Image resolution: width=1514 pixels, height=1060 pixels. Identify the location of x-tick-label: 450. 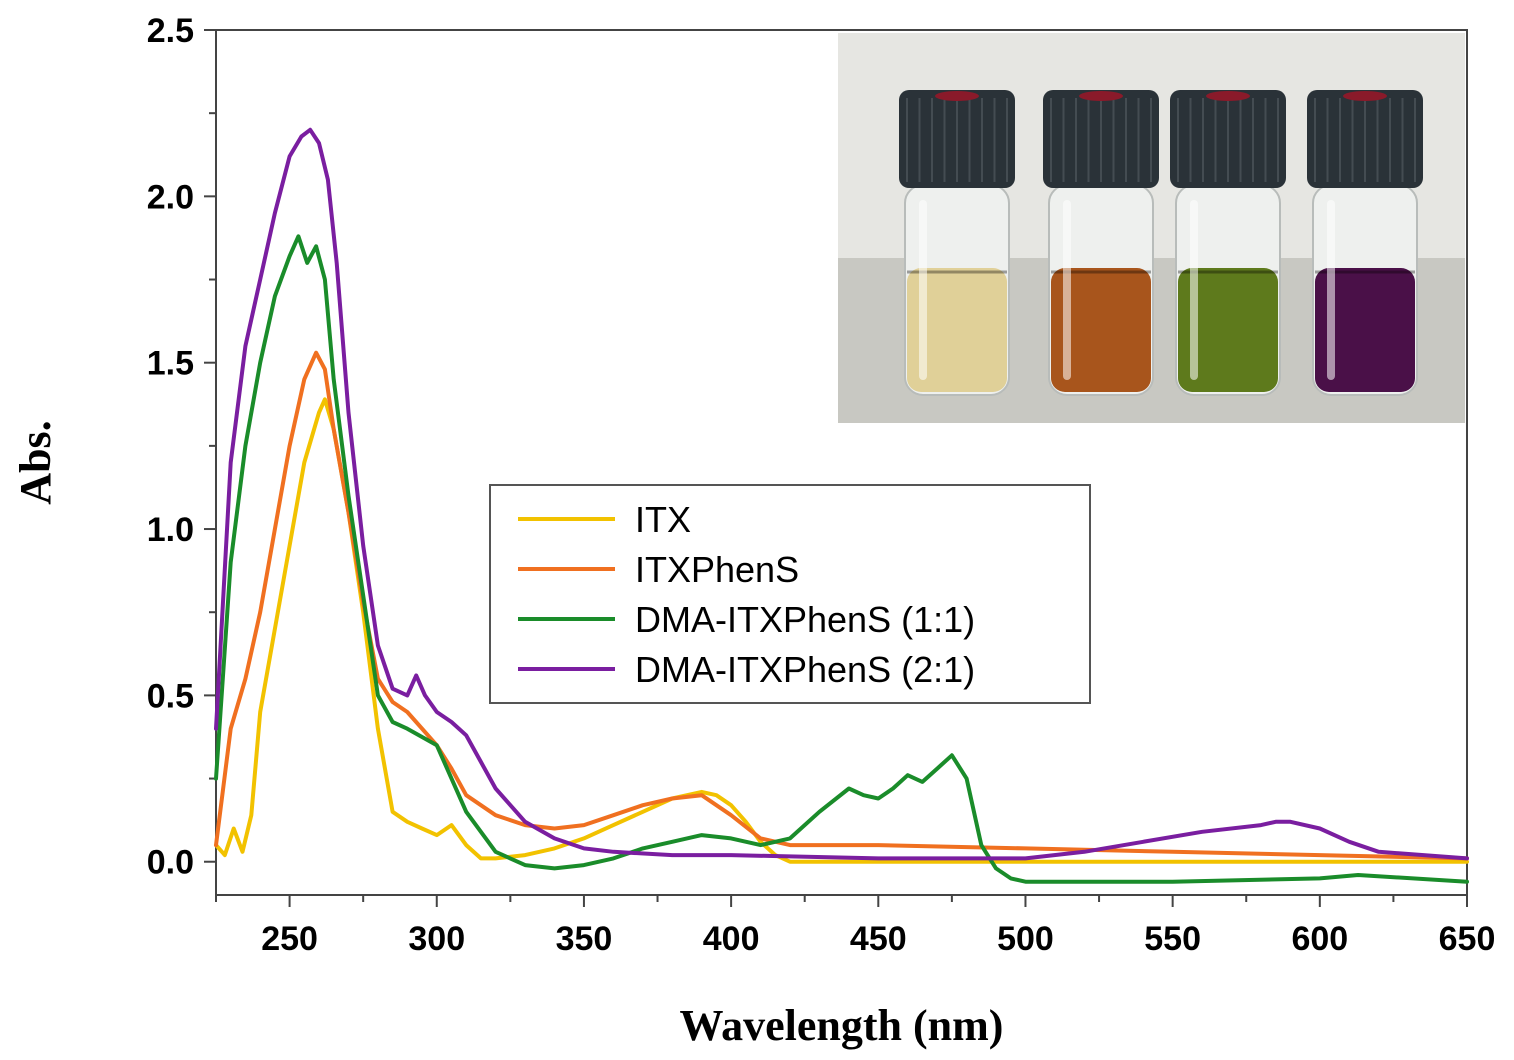
(878, 939).